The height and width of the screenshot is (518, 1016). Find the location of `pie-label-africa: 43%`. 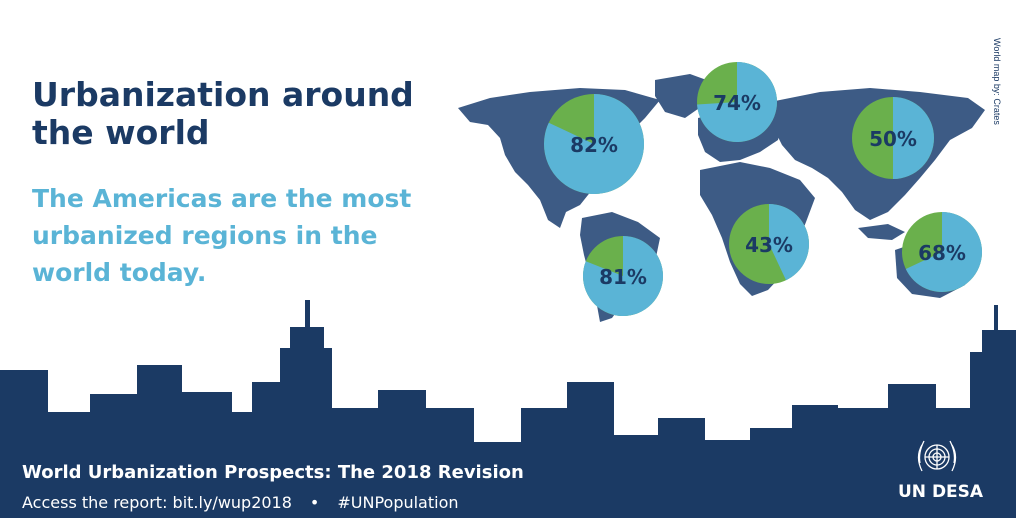

pie-label-africa: 43% is located at coordinates (769, 245).